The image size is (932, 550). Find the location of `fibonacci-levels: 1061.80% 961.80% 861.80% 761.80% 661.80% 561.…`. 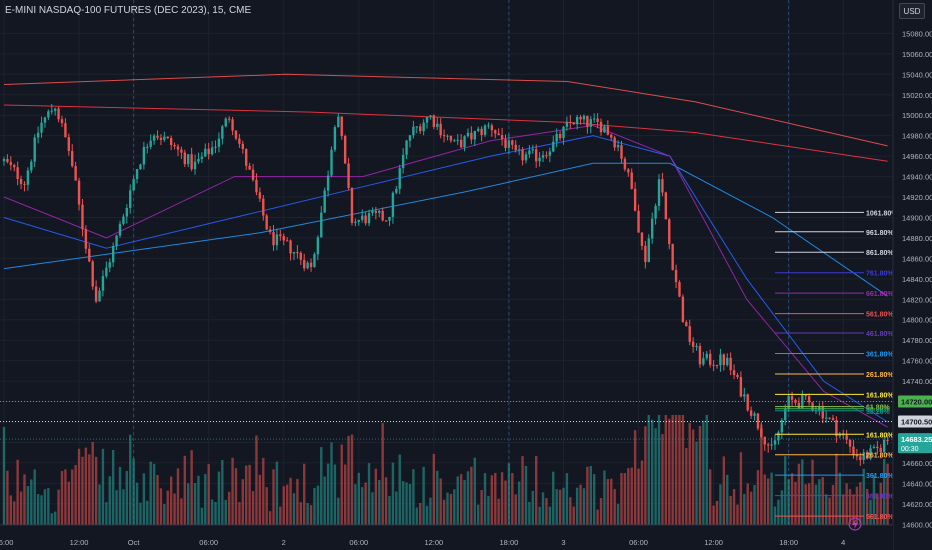

fibonacci-levels: 1061.80% 961.80% 861.80% 761.80% 661.80% 561.… is located at coordinates (836, 375).